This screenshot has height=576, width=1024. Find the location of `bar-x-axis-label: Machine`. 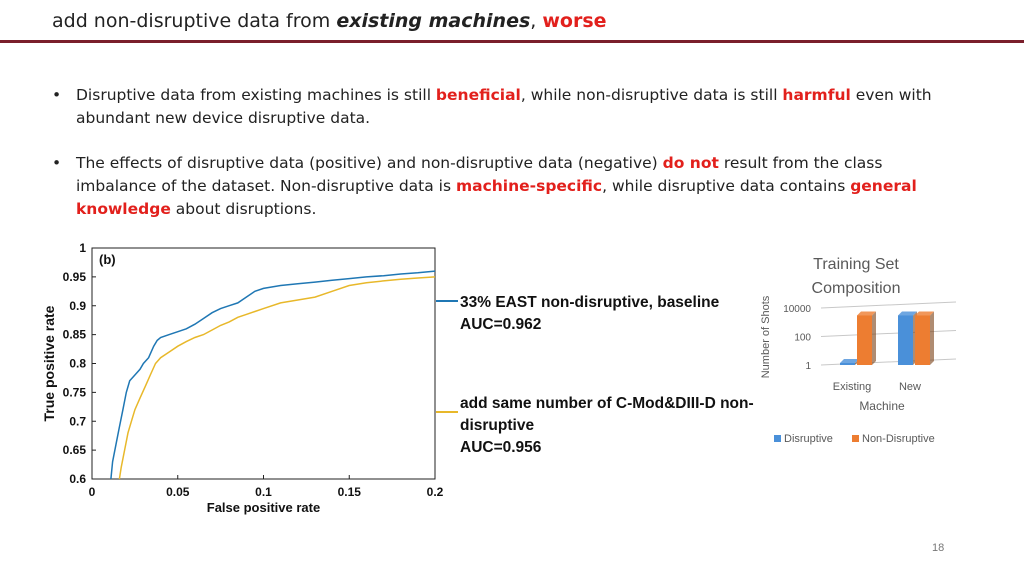

bar-x-axis-label: Machine is located at coordinates (882, 406).